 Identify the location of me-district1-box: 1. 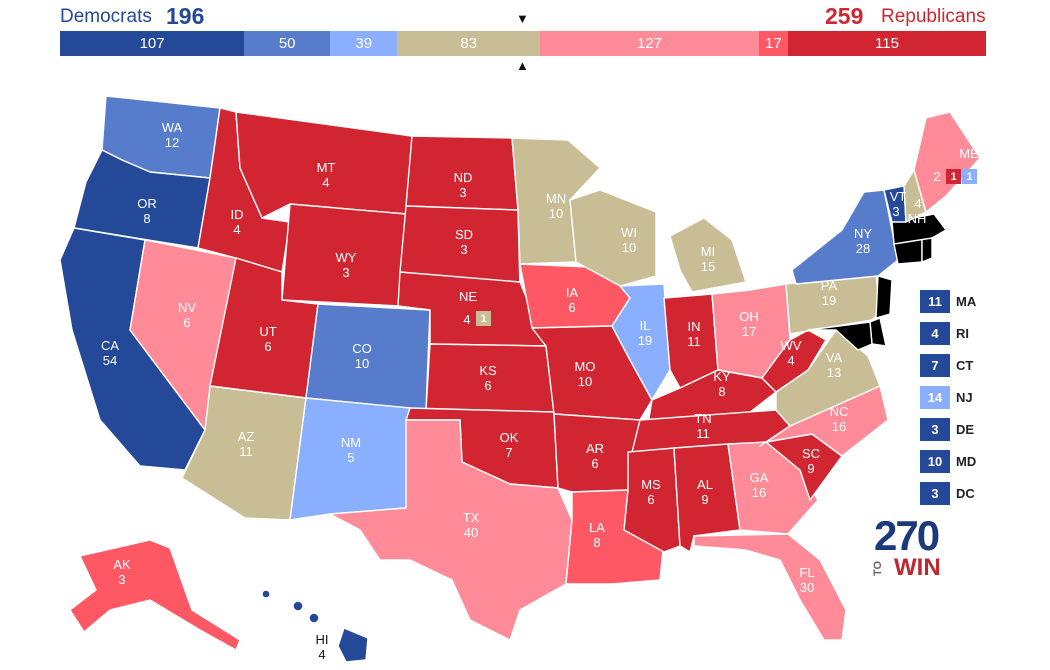
(953, 176).